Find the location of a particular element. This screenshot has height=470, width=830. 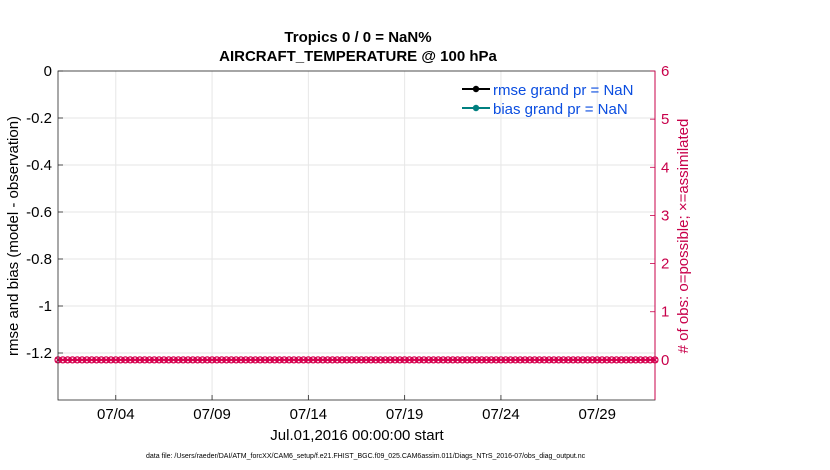

y-tick-label: -0.2 is located at coordinates (39, 118).